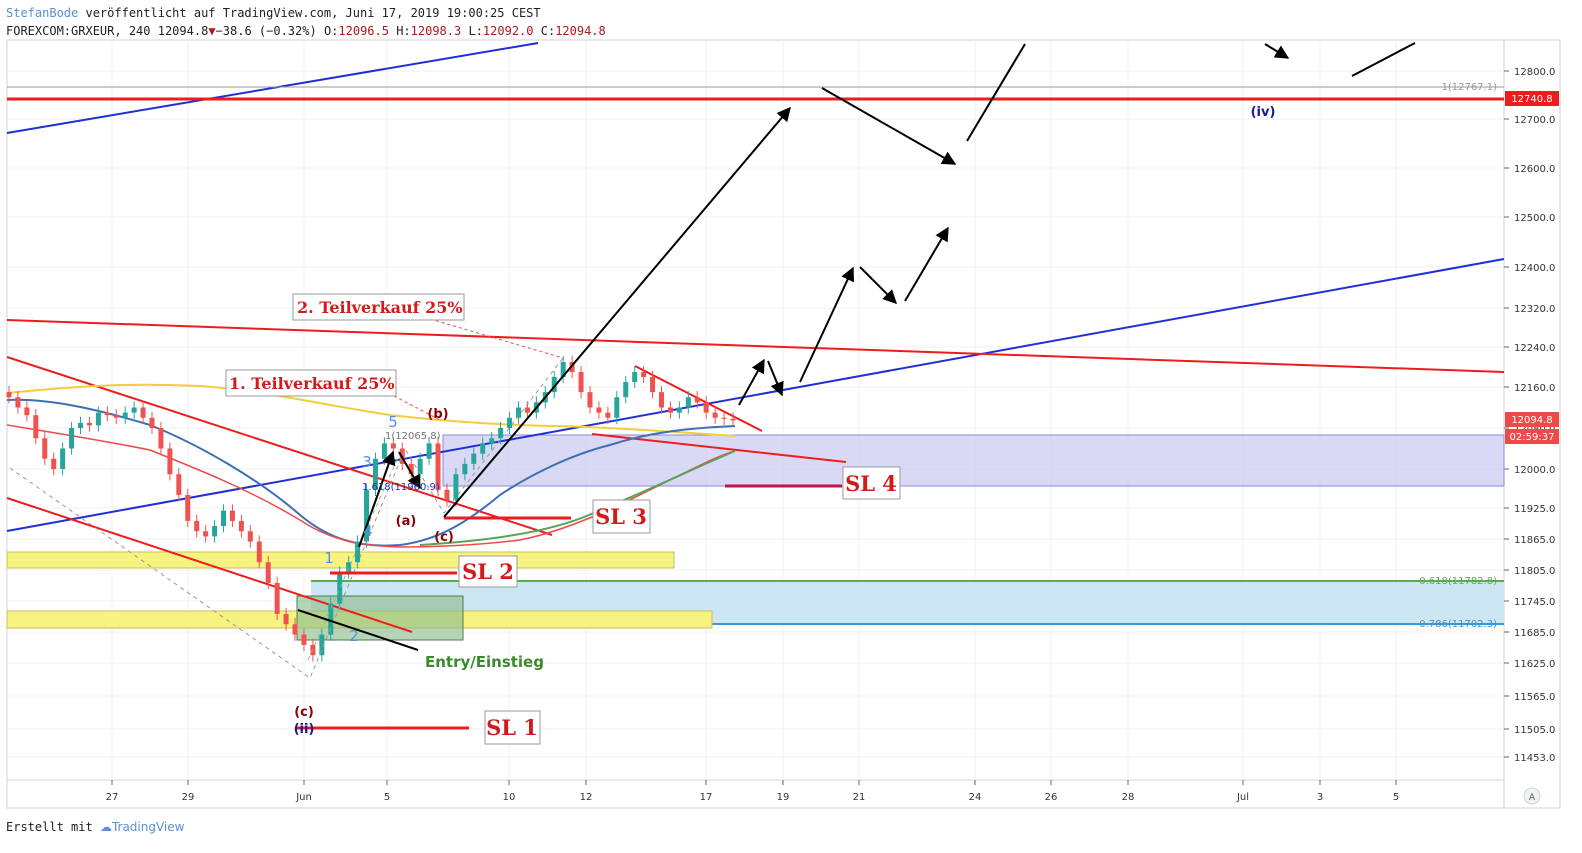 This screenshot has width=1582, height=853. What do you see at coordinates (752, 791) in the screenshot?
I see `x-axis-ticks: 27 29 Jun 5 10 12 17 19 21 24 26 28 Jul 3 5` at bounding box center [752, 791].